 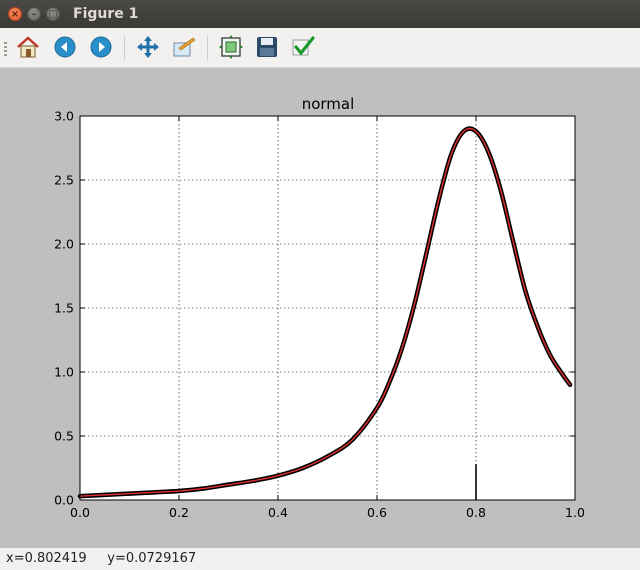 What do you see at coordinates (320, 48) in the screenshot?
I see `toolbar` at bounding box center [320, 48].